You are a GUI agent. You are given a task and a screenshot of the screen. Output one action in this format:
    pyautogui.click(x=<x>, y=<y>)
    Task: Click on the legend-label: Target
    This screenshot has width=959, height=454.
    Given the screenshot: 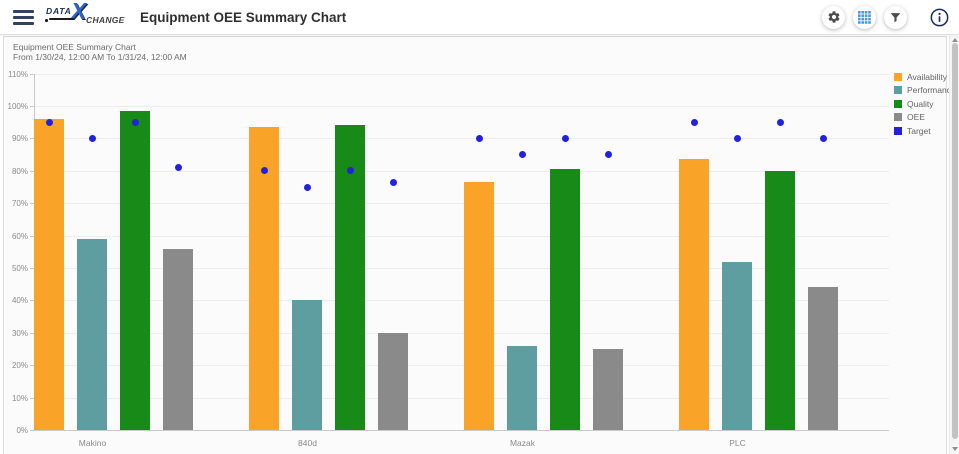 What is the action you would take?
    pyautogui.click(x=919, y=130)
    